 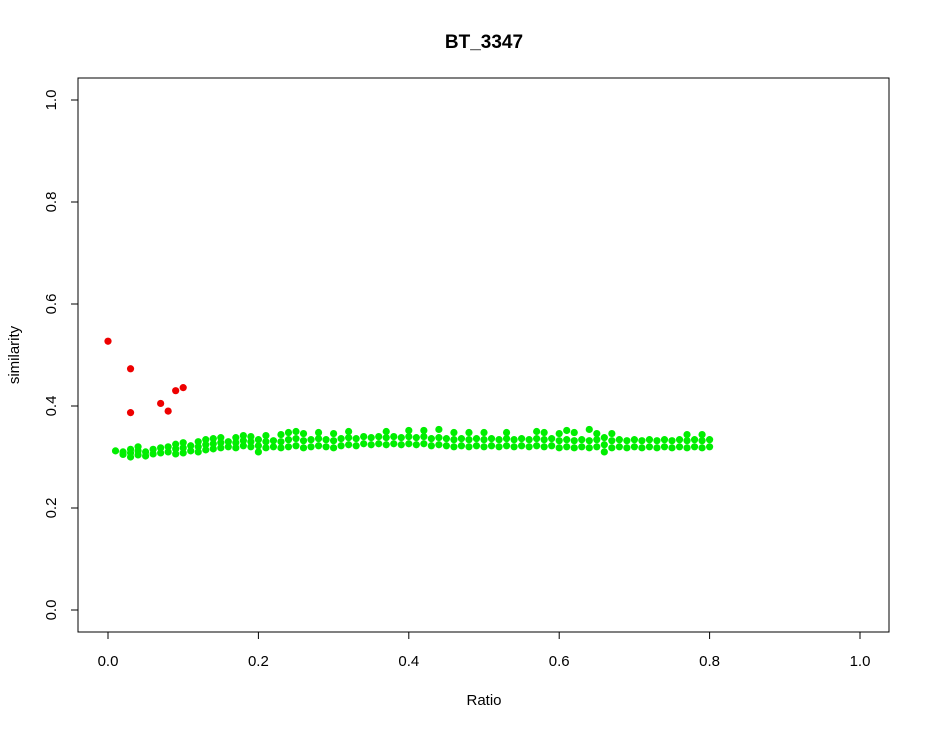 What do you see at coordinates (61, 355) in the screenshot?
I see `y-axis: 0.0 0.2 0.4 0.6 0.8 1.0` at bounding box center [61, 355].